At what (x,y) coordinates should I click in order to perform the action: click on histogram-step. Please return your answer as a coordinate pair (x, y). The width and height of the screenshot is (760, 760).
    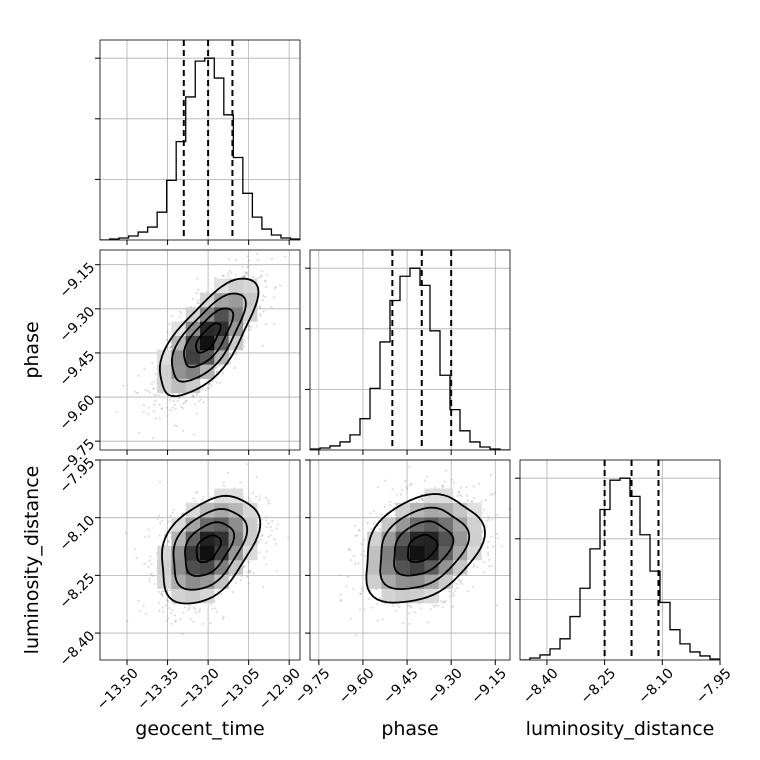
    Looking at the image, I should click on (200, 148).